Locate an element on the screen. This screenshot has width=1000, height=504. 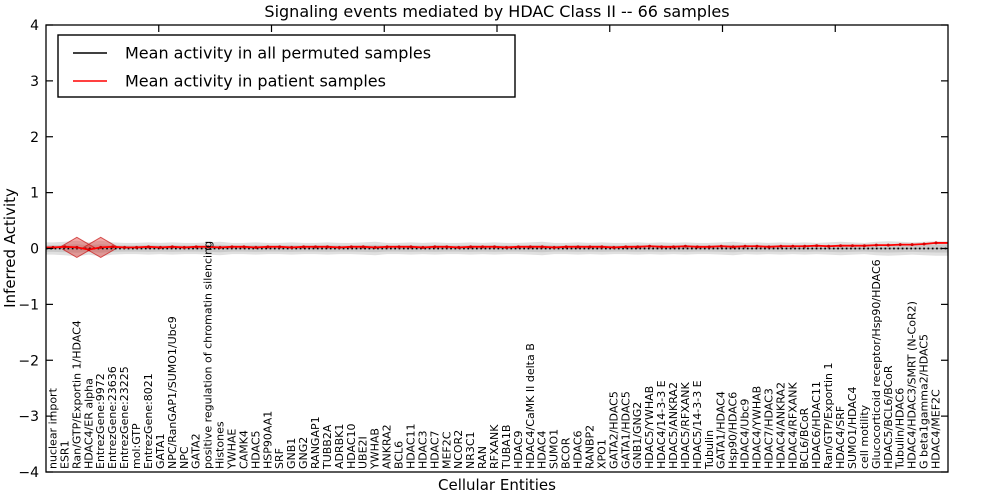
x-tick-label: BCOR is located at coordinates (566, 453).